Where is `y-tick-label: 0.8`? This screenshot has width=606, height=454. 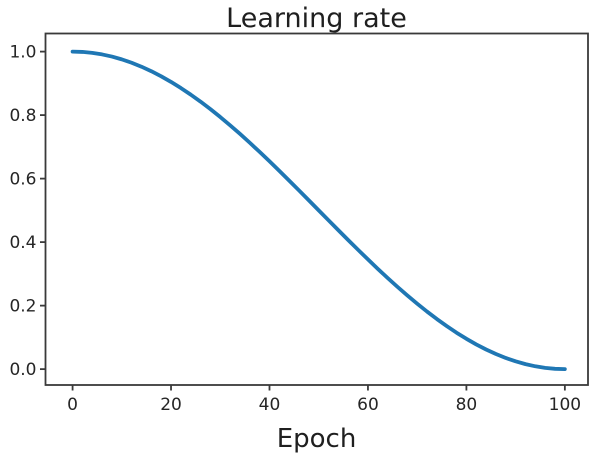
y-tick-label: 0.8 is located at coordinates (22, 116).